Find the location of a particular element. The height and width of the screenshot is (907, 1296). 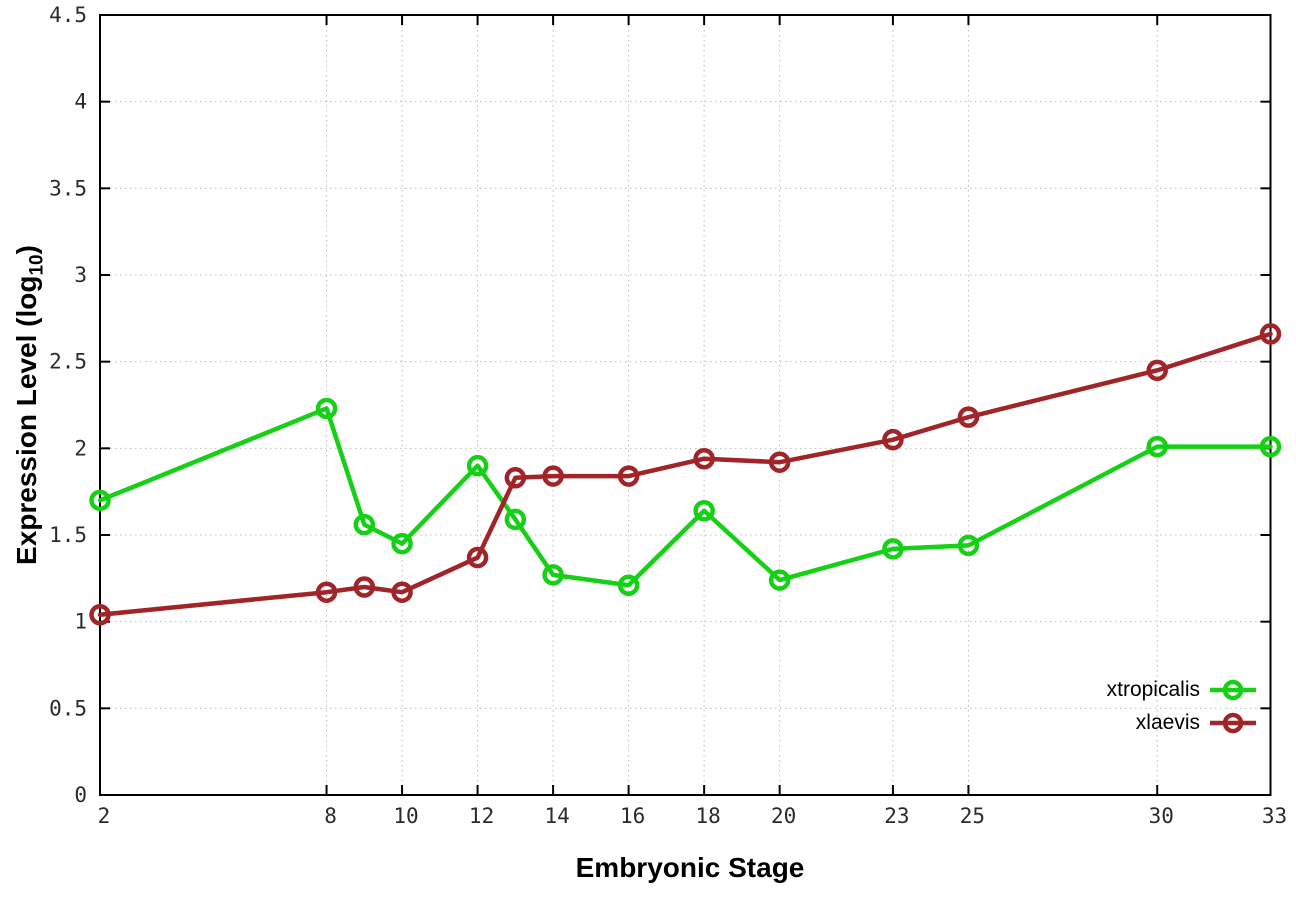

y-tick-label-4.5: 4.5 is located at coordinates (68, 15).